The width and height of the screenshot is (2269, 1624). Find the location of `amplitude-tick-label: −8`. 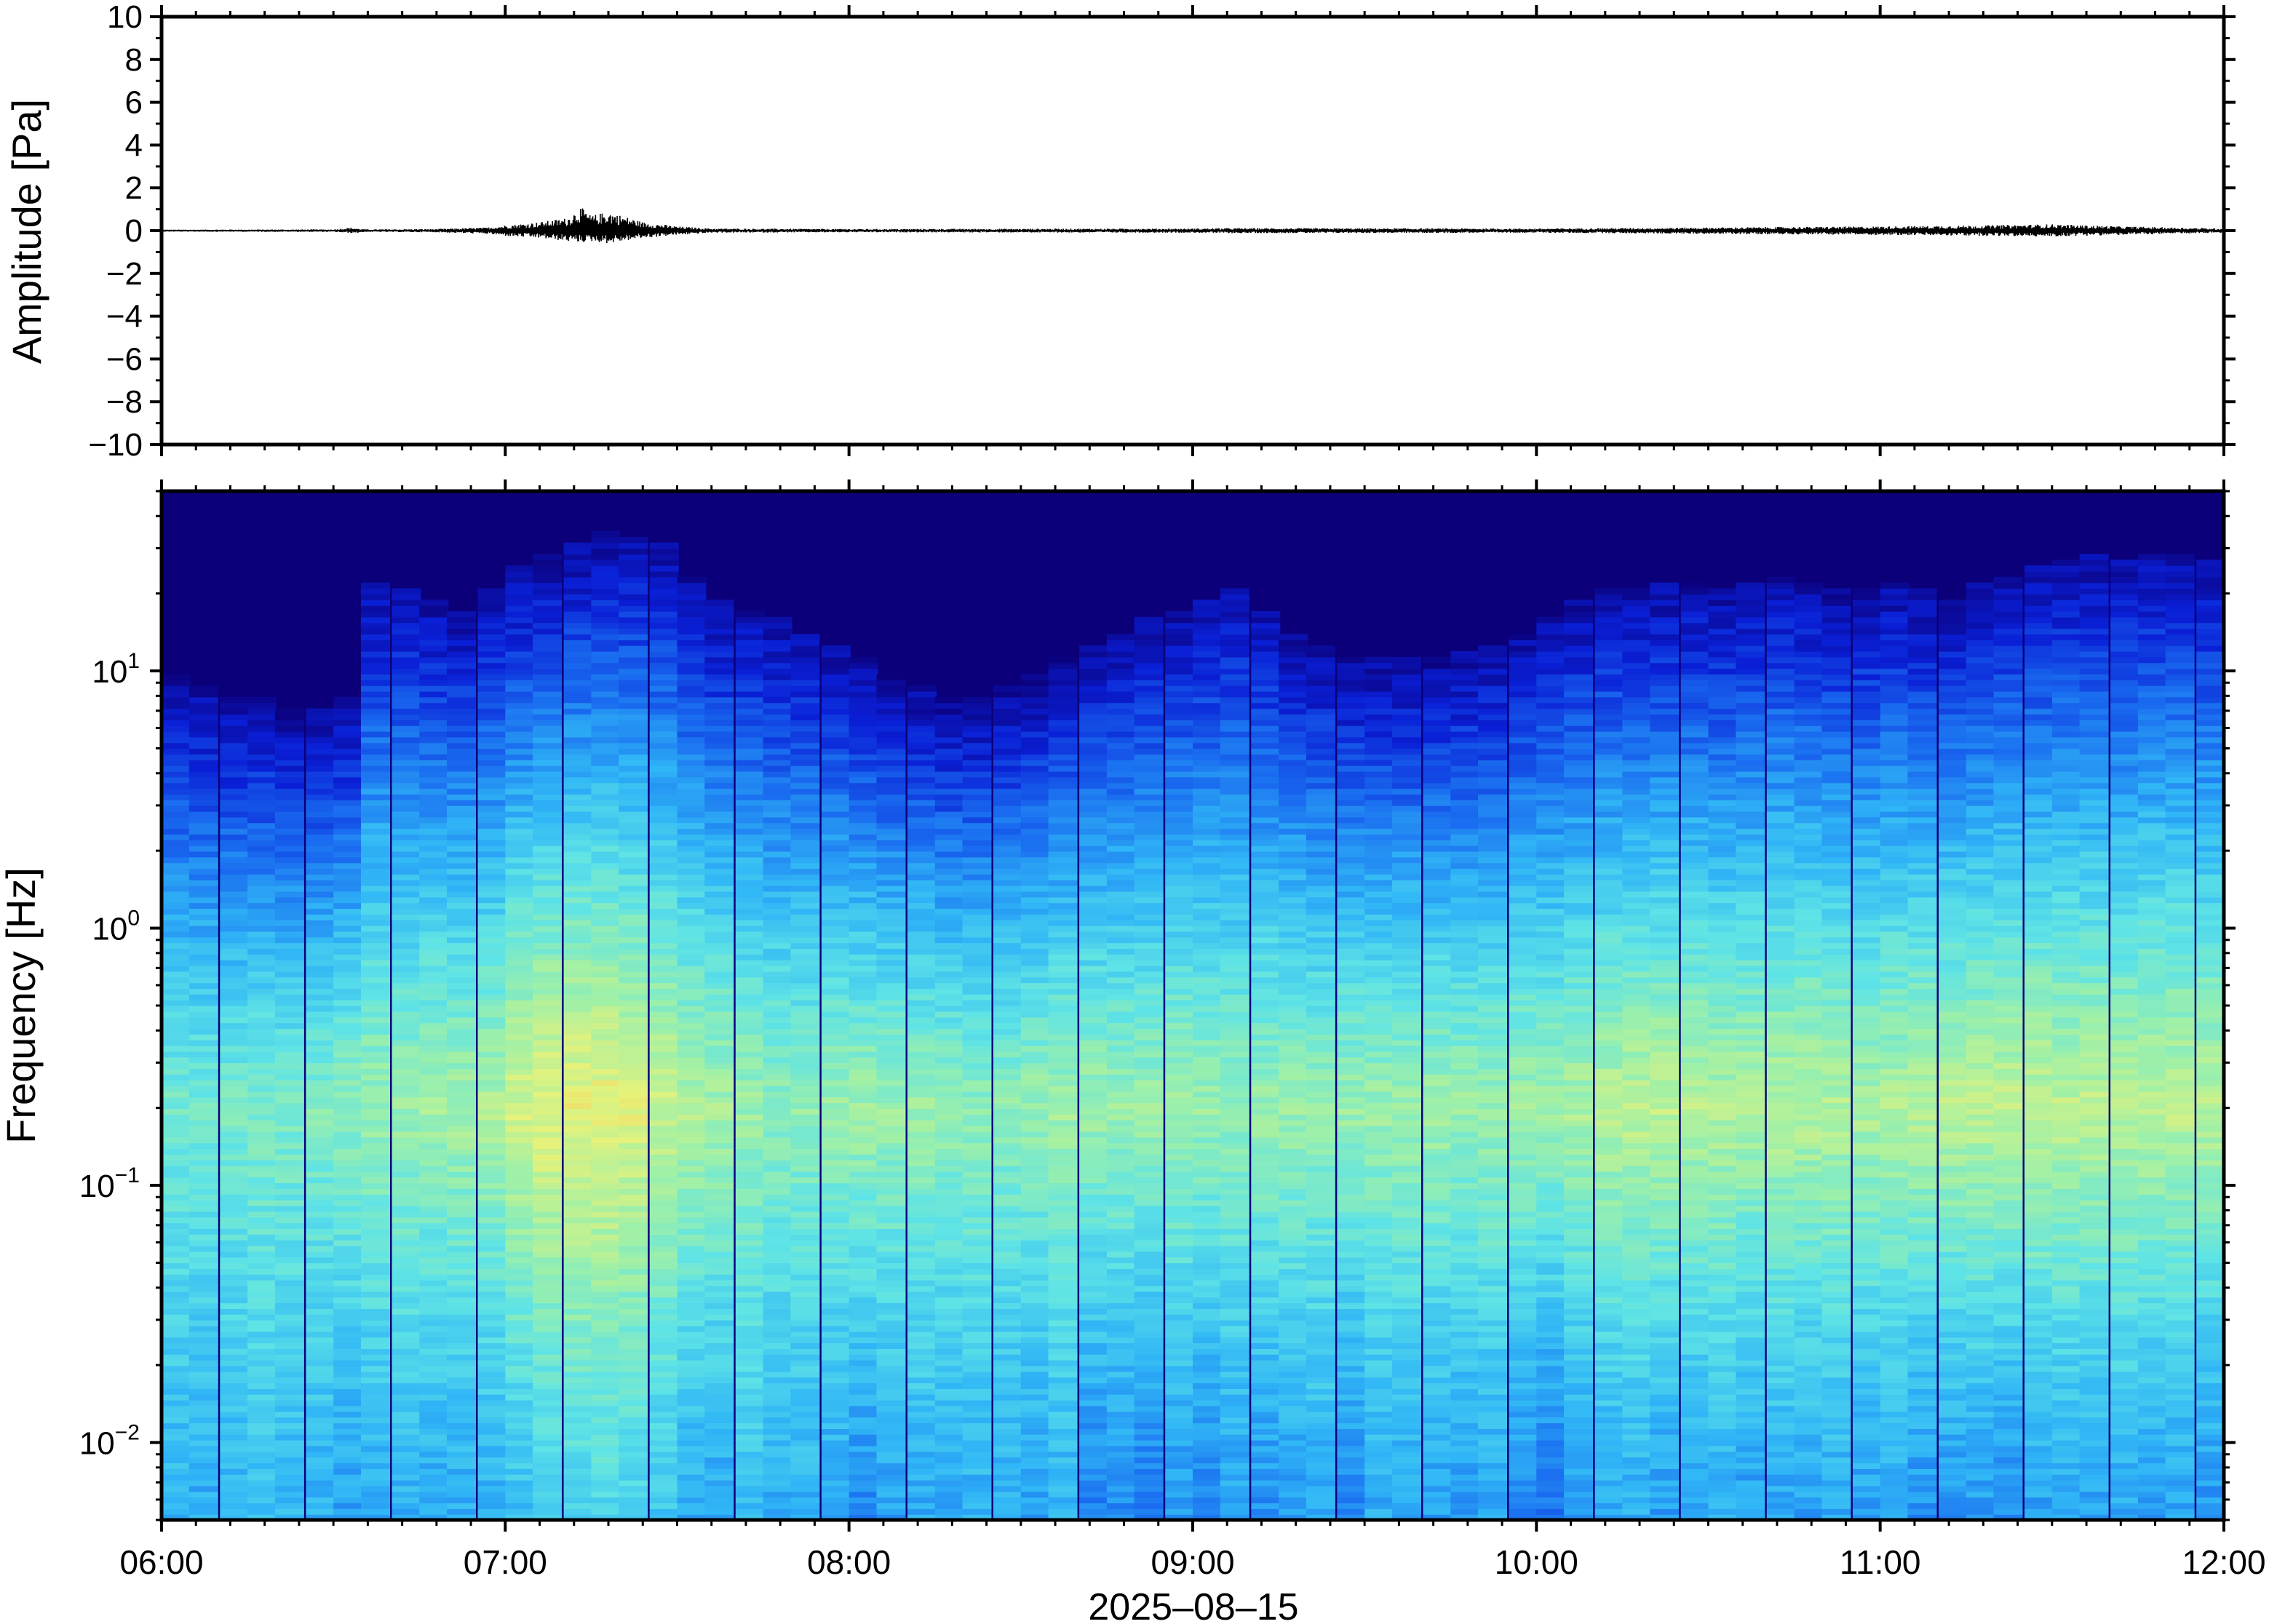

amplitude-tick-label: −8 is located at coordinates (125, 402).